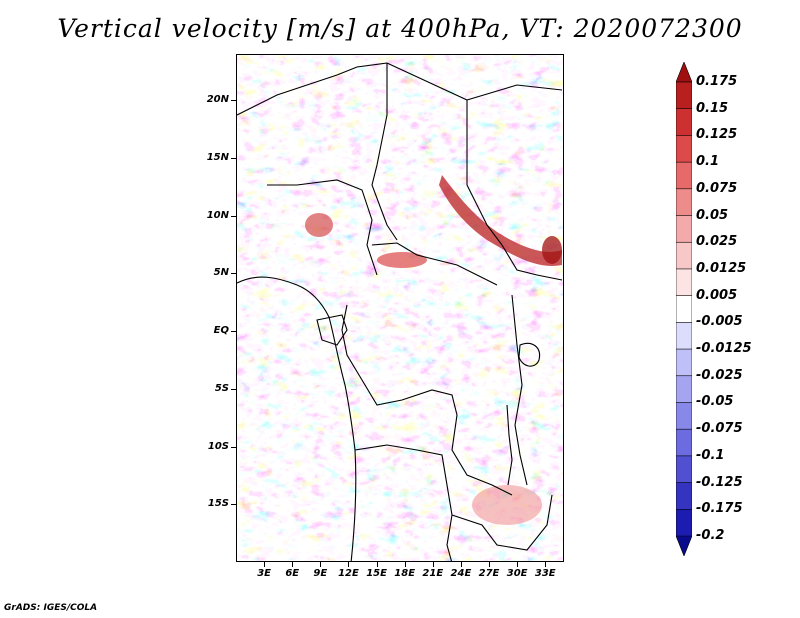  I want to click on x-tick-label: 12E, so click(348, 573).